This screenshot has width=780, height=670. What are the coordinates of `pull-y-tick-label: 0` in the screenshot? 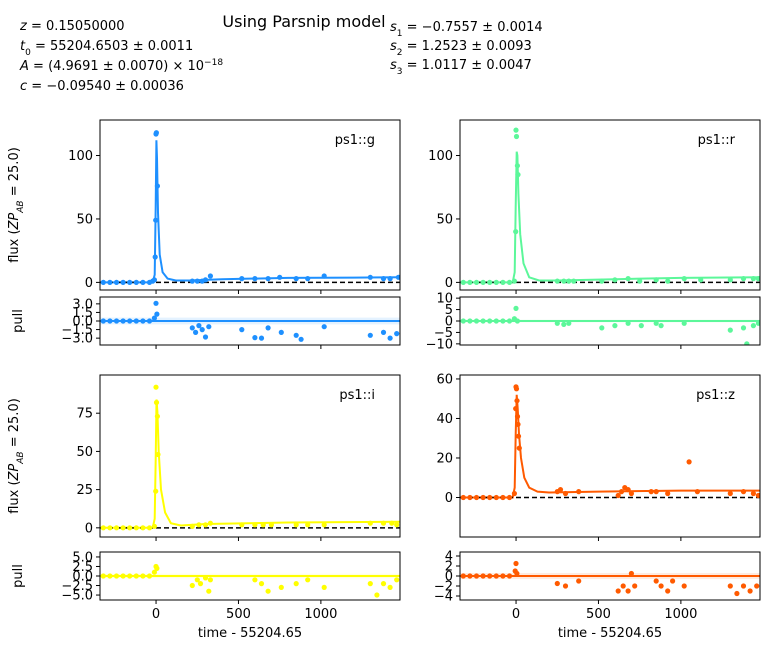 It's located at (449, 577).